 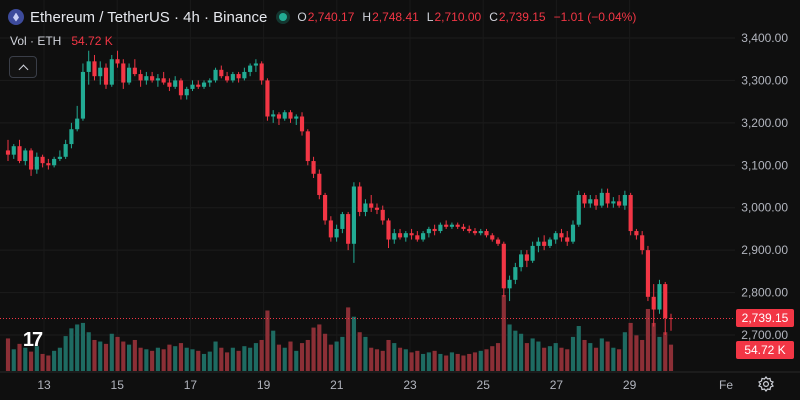 What do you see at coordinates (764, 38) in the screenshot?
I see `y-tick-label: 3,400.00` at bounding box center [764, 38].